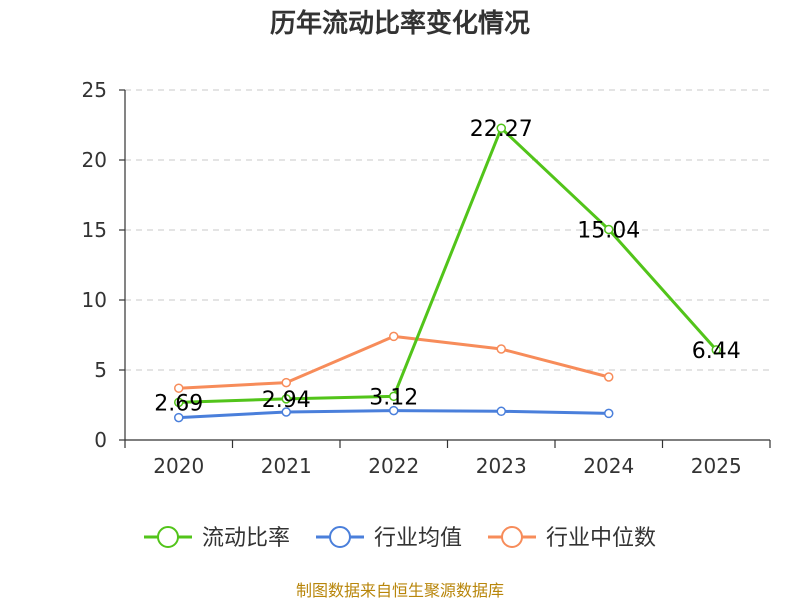 This screenshot has height=600, width=800. I want to click on data-point-s1-2024, so click(609, 229).